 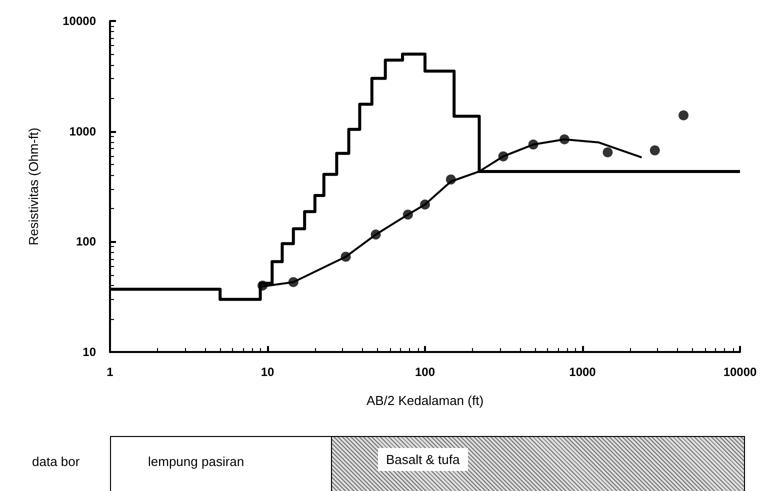 I want to click on x-tick-label: 1, so click(x=110, y=372).